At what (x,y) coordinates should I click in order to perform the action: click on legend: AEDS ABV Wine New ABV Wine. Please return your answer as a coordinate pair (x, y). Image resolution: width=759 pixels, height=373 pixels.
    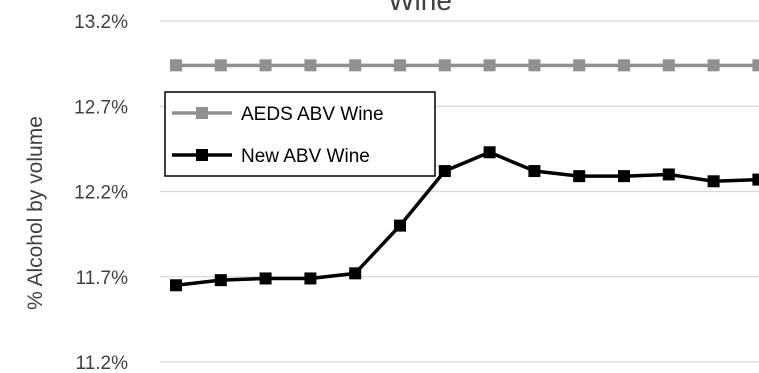
    Looking at the image, I should click on (300, 134).